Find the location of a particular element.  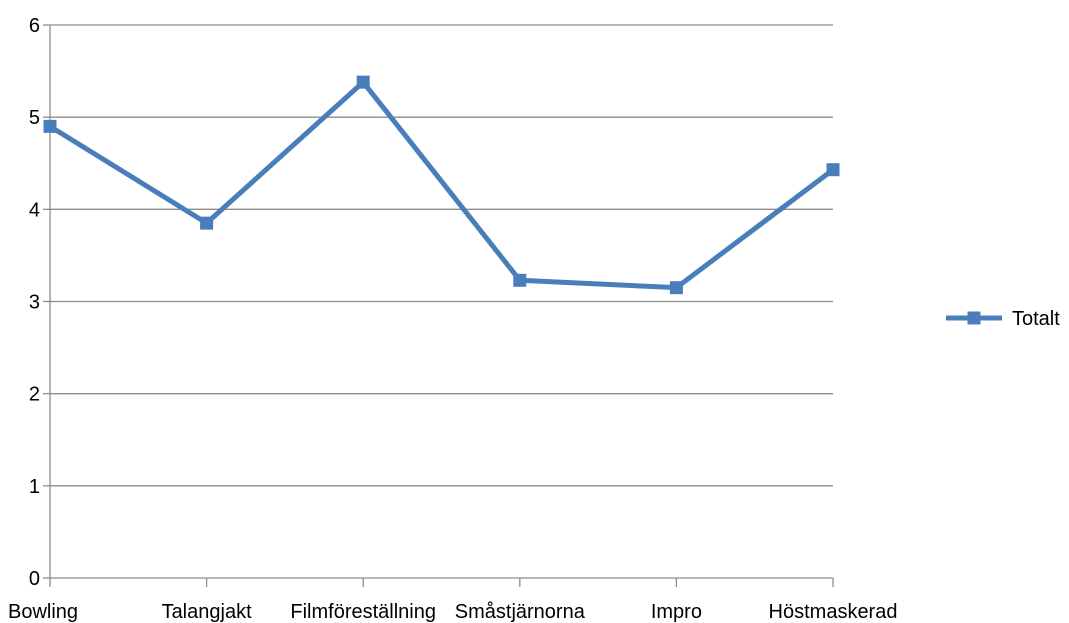

x-tick-label: Höstmaskerad is located at coordinates (833, 612).